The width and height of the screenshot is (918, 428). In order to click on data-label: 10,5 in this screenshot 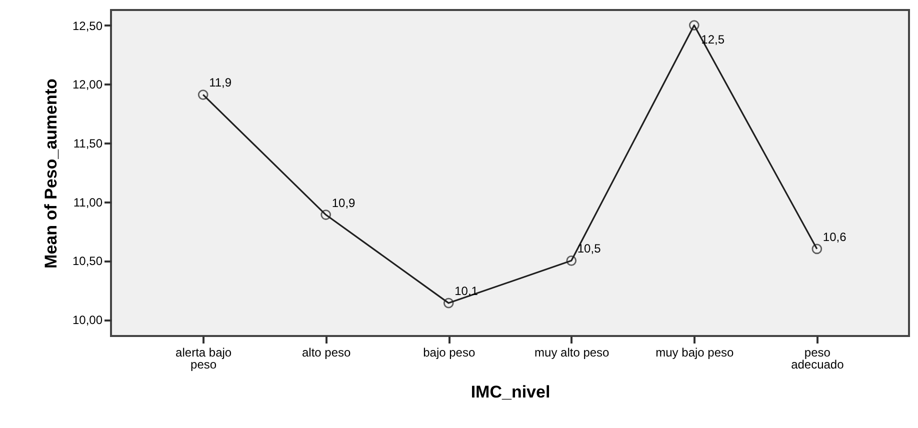, I will do `click(589, 249)`.